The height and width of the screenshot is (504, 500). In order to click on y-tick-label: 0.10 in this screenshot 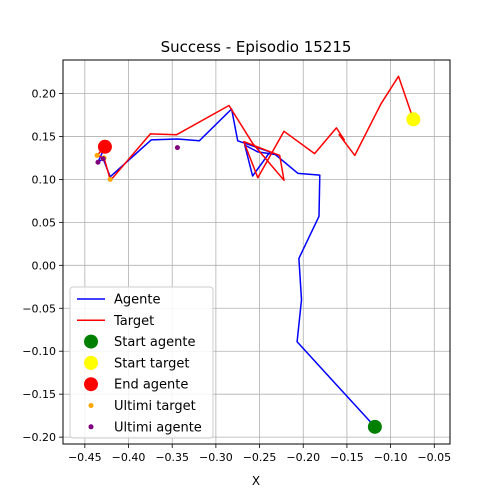, I will do `click(44, 179)`.